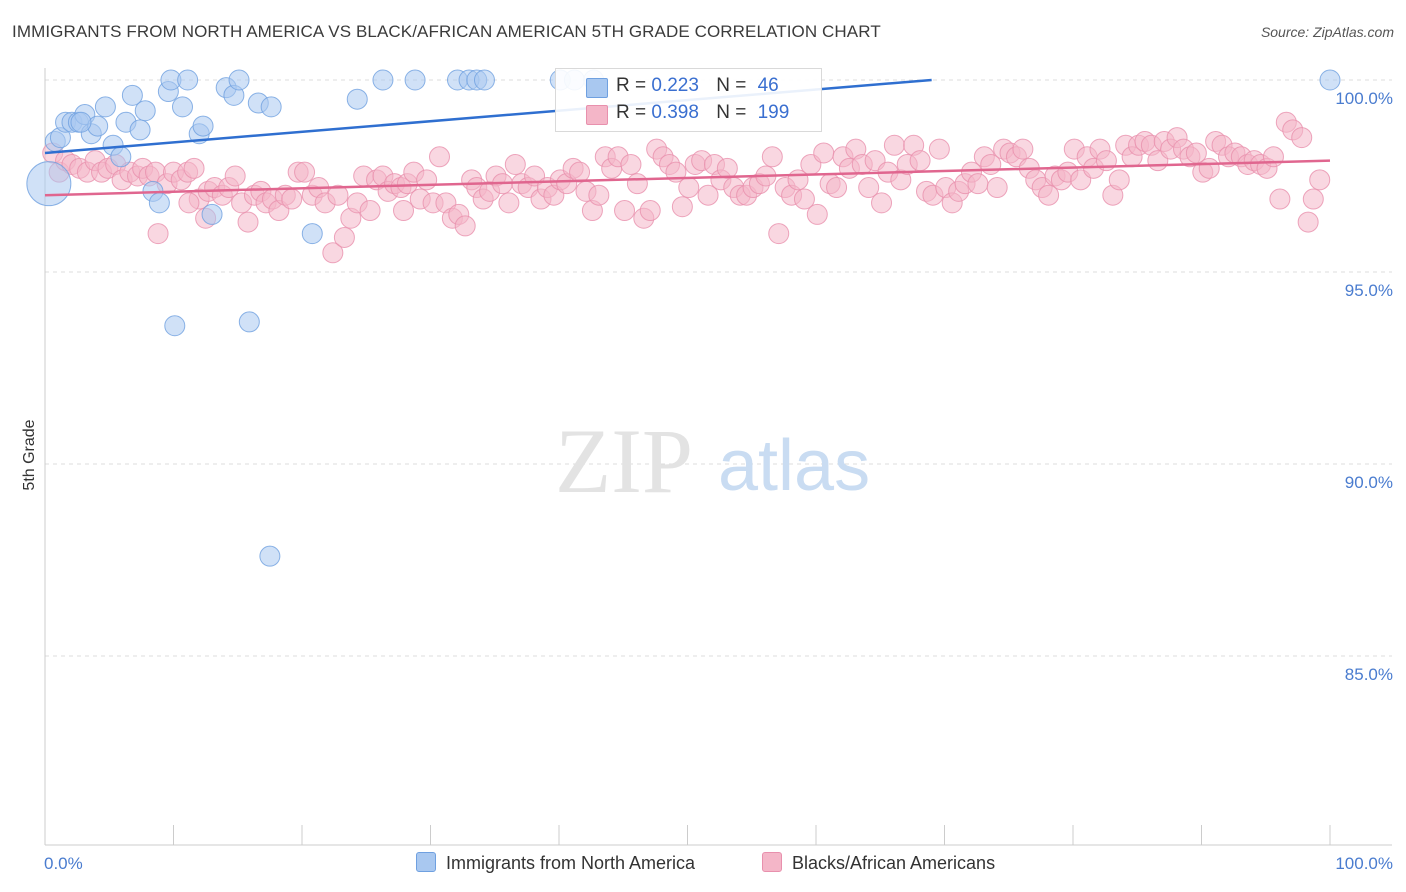 The width and height of the screenshot is (1406, 892). Describe the element at coordinates (1364, 863) in the screenshot. I see `x-tick-label-1: 100.0%` at that location.